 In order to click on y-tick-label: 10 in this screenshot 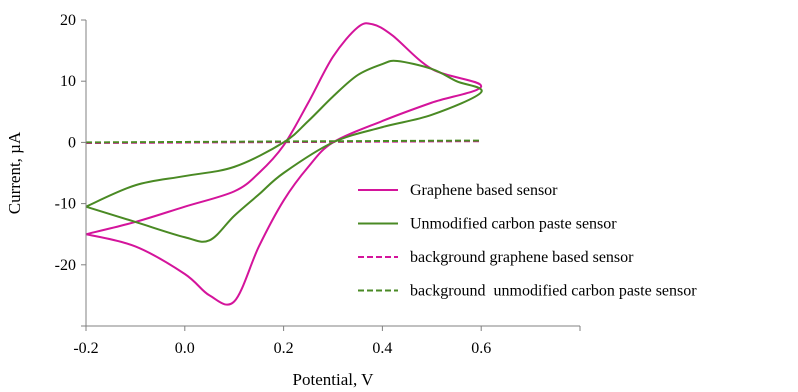, I will do `click(68, 81)`.